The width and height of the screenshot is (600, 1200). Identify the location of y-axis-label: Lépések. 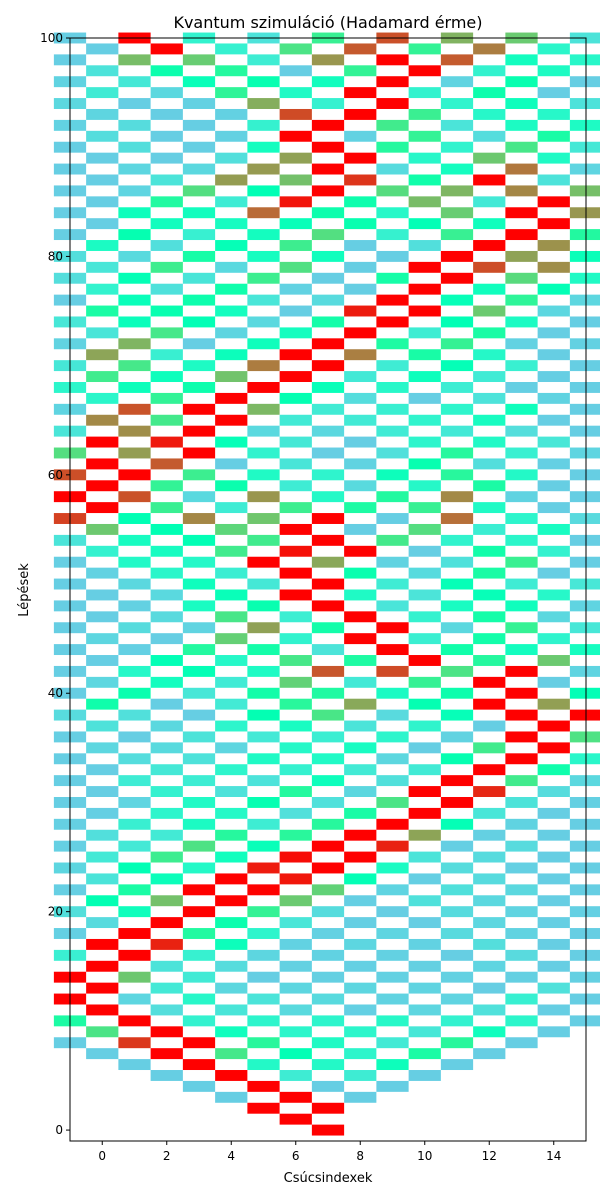
(24, 590).